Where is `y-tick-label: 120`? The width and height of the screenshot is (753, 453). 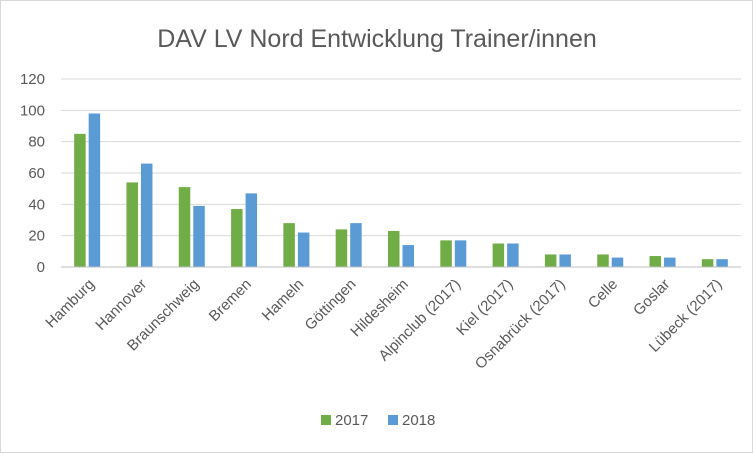 y-tick-label: 120 is located at coordinates (32, 79).